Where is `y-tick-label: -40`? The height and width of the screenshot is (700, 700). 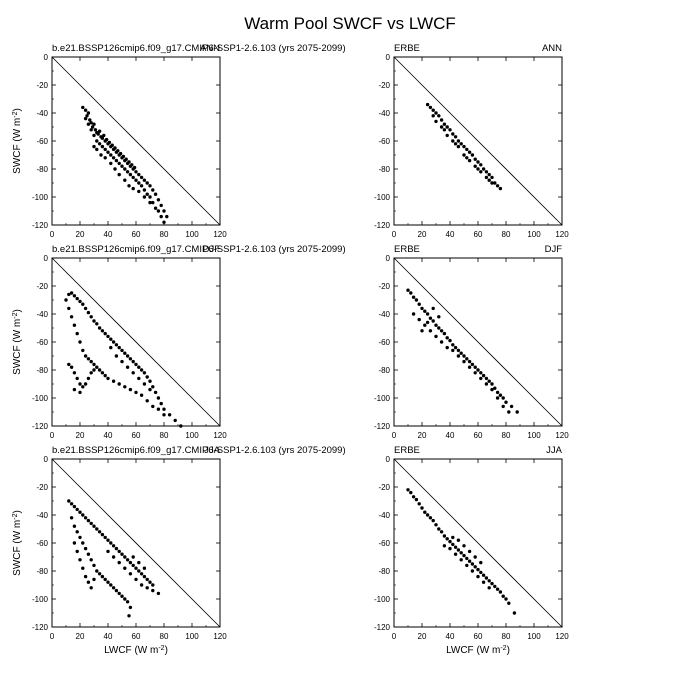 y-tick-label: -40 is located at coordinates (384, 113).